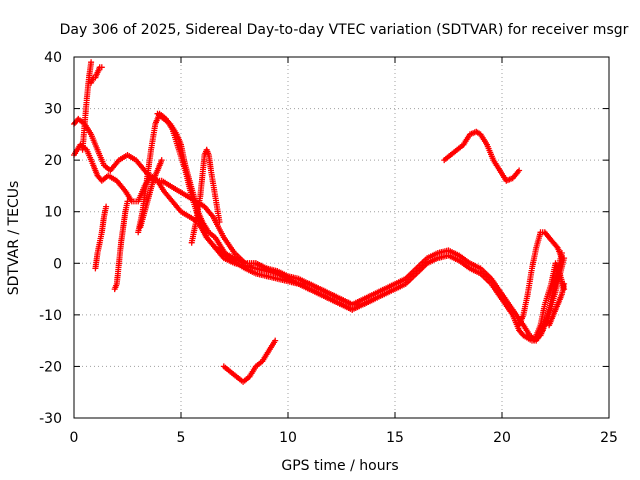  What do you see at coordinates (14, 238) in the screenshot?
I see `y-axis-label: SDTVAR / TECUs` at bounding box center [14, 238].